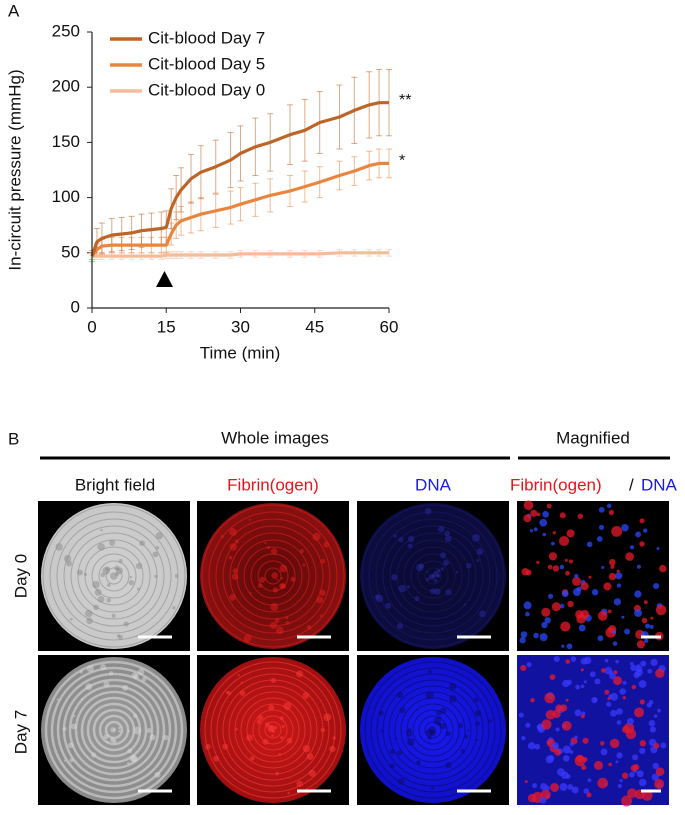 Image resolution: width=685 pixels, height=815 pixels. What do you see at coordinates (273, 484) in the screenshot?
I see `column-label: Fibrin(ogen)` at bounding box center [273, 484].